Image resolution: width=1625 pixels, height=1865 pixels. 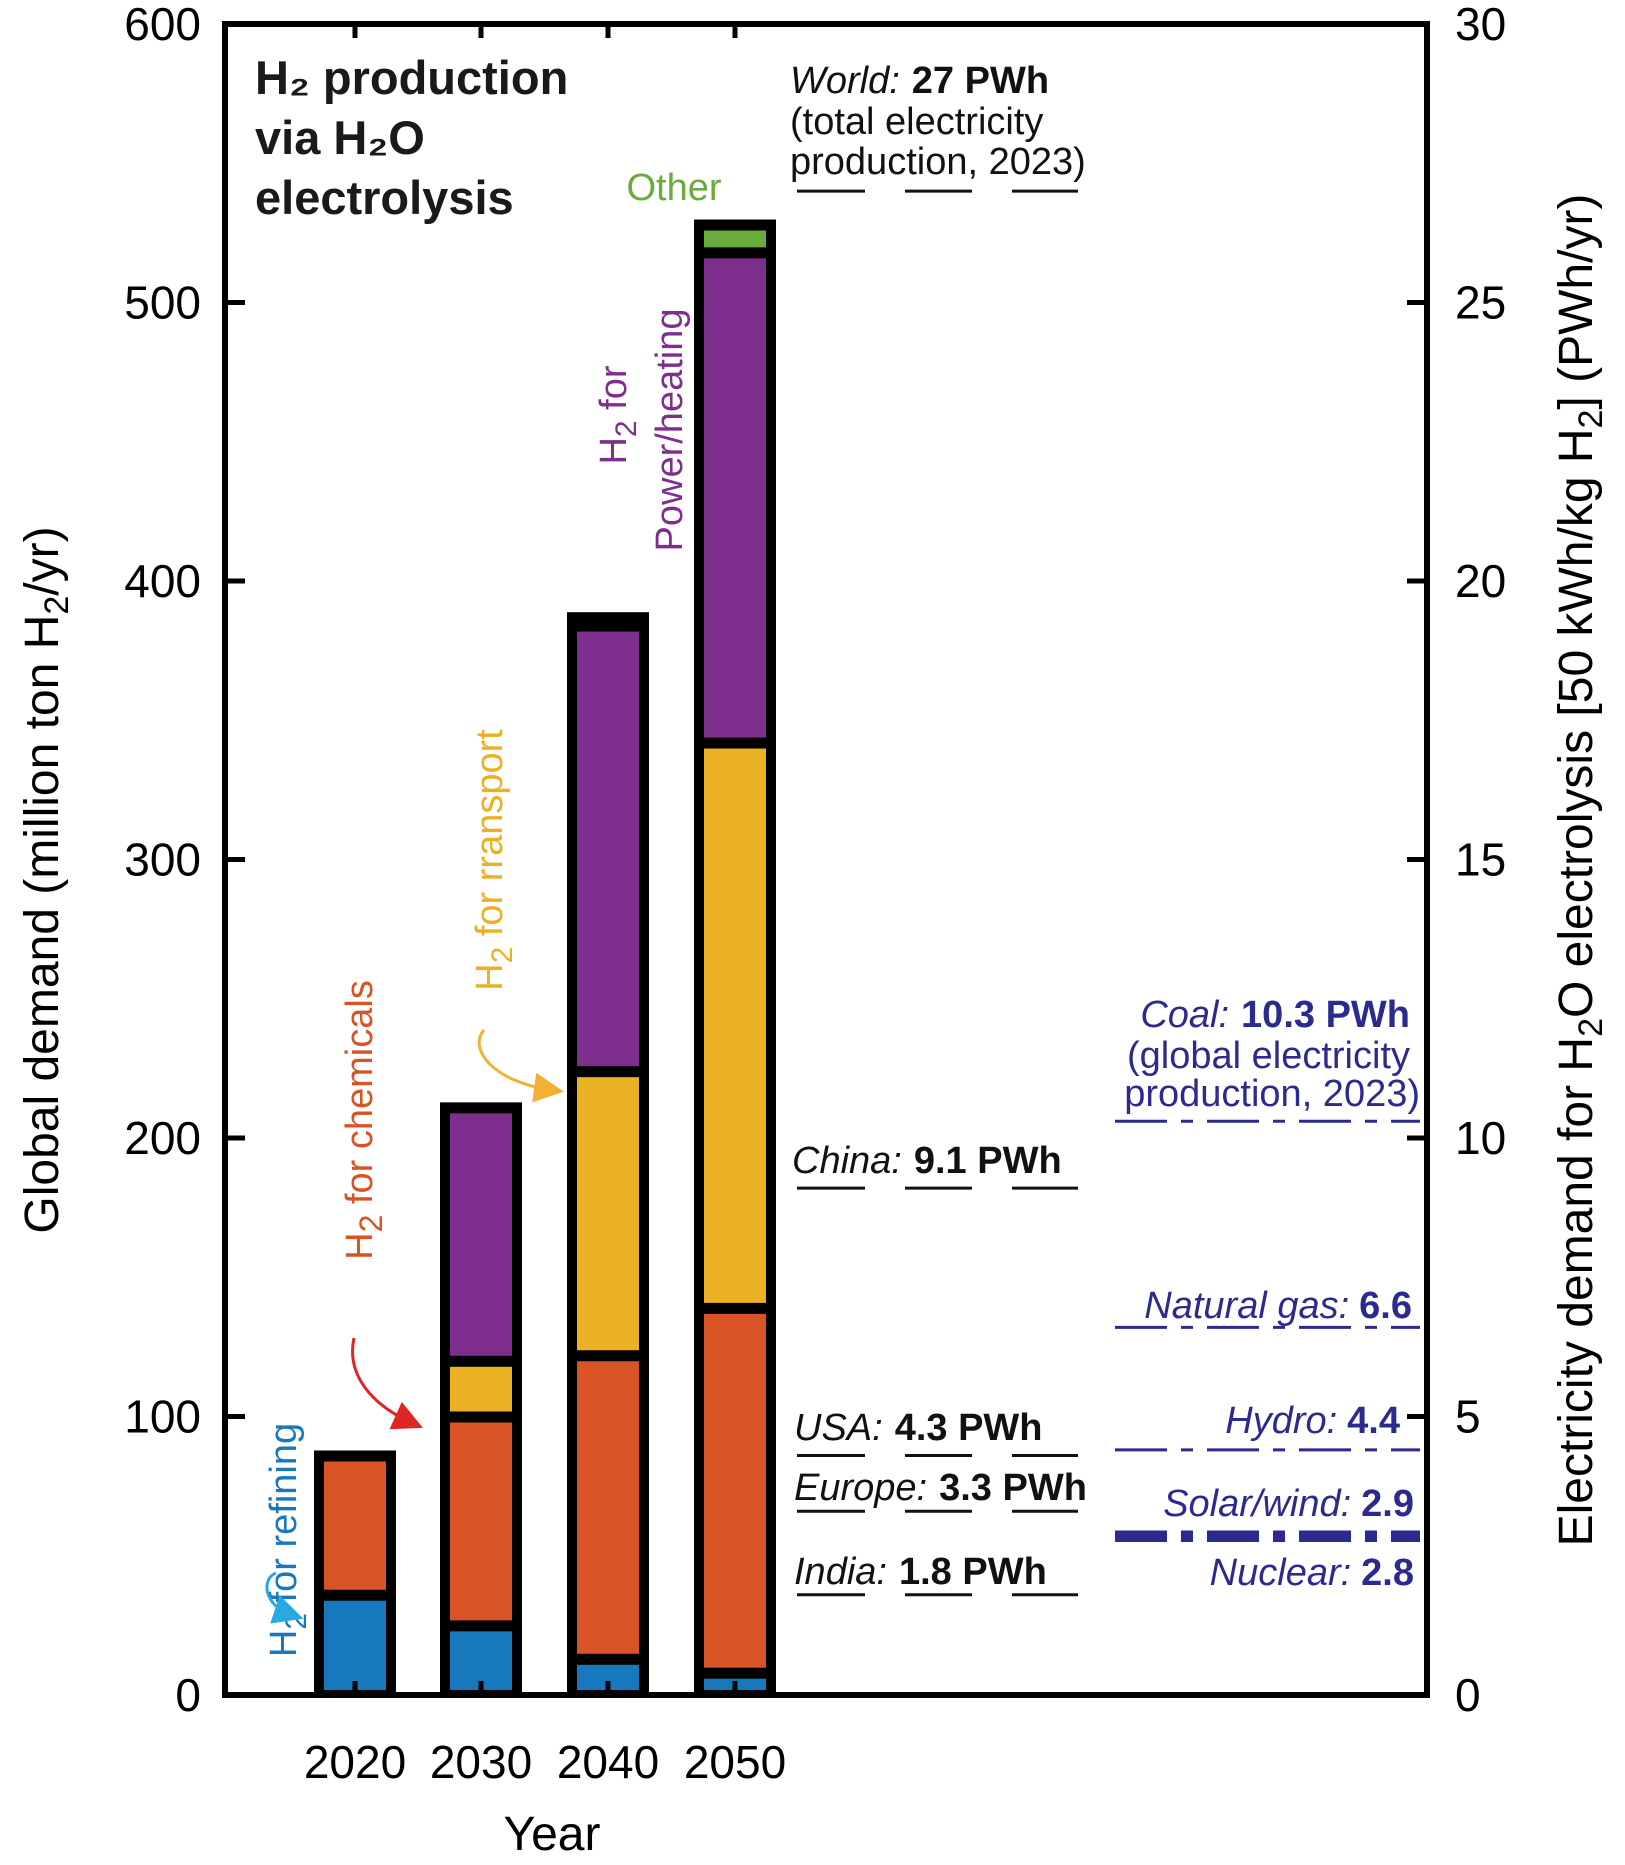 What do you see at coordinates (520, 1066) in the screenshot?
I see `arrow-transport` at bounding box center [520, 1066].